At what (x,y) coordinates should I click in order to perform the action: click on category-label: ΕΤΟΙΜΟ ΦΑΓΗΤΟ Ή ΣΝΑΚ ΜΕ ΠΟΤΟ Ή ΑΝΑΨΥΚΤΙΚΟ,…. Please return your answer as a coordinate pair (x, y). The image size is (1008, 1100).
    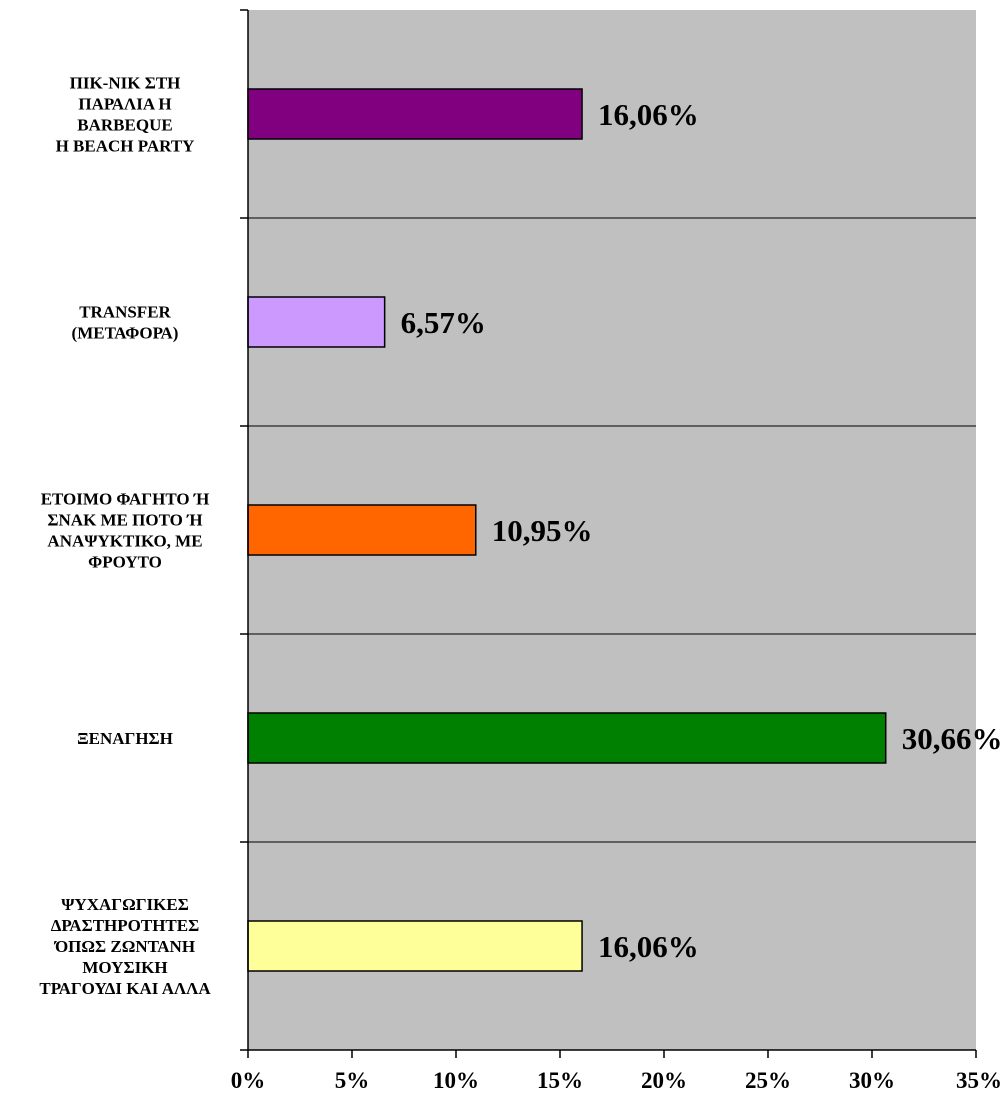
    Looking at the image, I should click on (125, 531).